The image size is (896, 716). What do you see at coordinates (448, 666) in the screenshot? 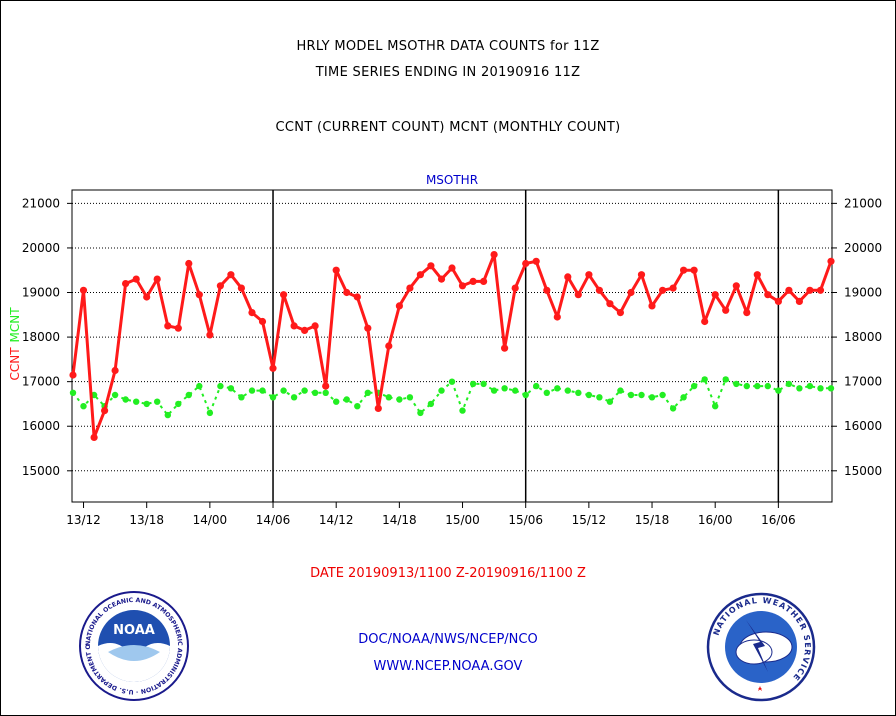
I see `website-link: WWW.NCEP.NOAA.GOV` at bounding box center [448, 666].